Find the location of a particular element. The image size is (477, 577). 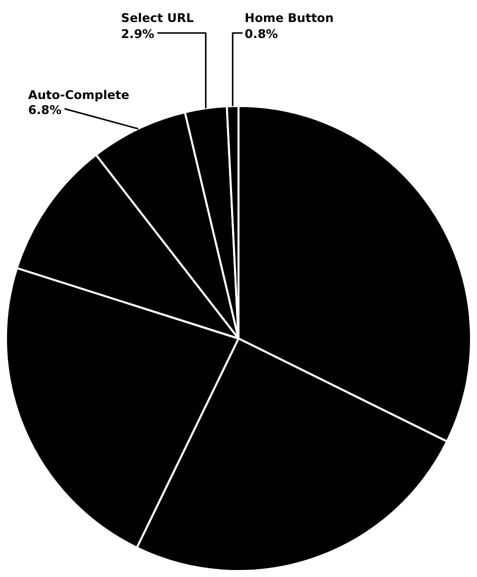

slice-label: Auto-Complete is located at coordinates (79, 95).